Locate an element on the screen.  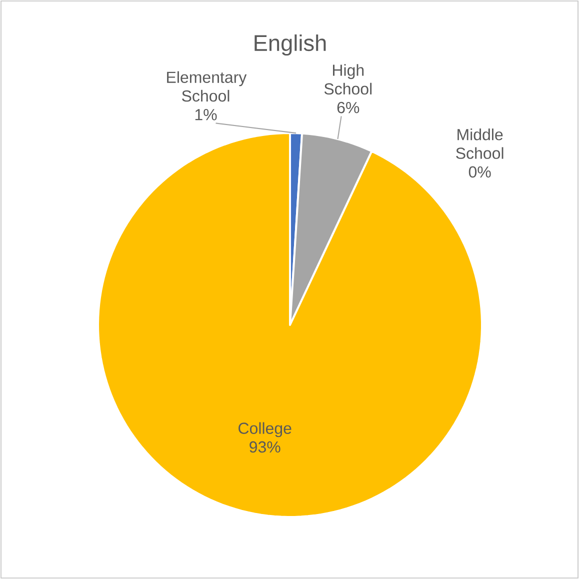
data-label: 93% is located at coordinates (265, 447).